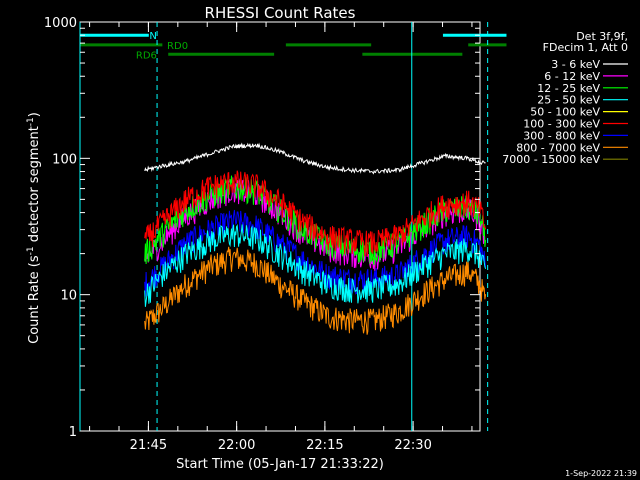 This screenshot has width=640, height=480. Describe the element at coordinates (64, 159) in the screenshot. I see `y-tick-label: 100` at that location.